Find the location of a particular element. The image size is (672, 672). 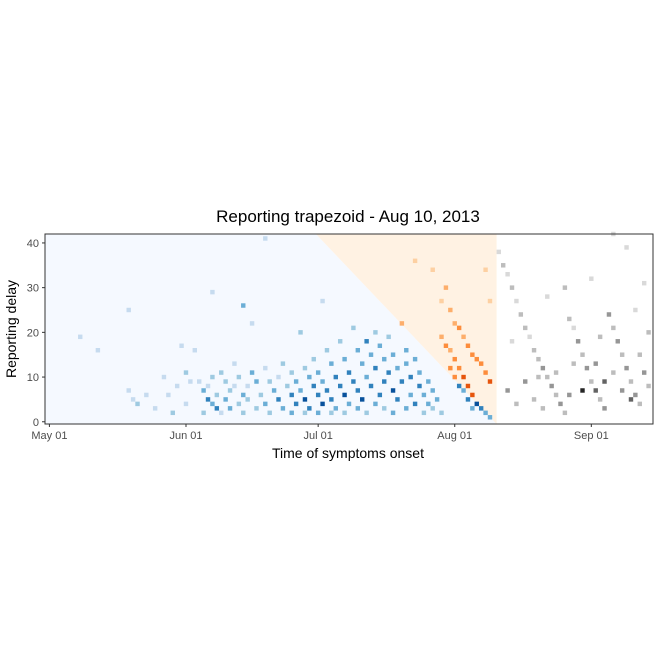

y-tick-label: 30 is located at coordinates (33, 289).